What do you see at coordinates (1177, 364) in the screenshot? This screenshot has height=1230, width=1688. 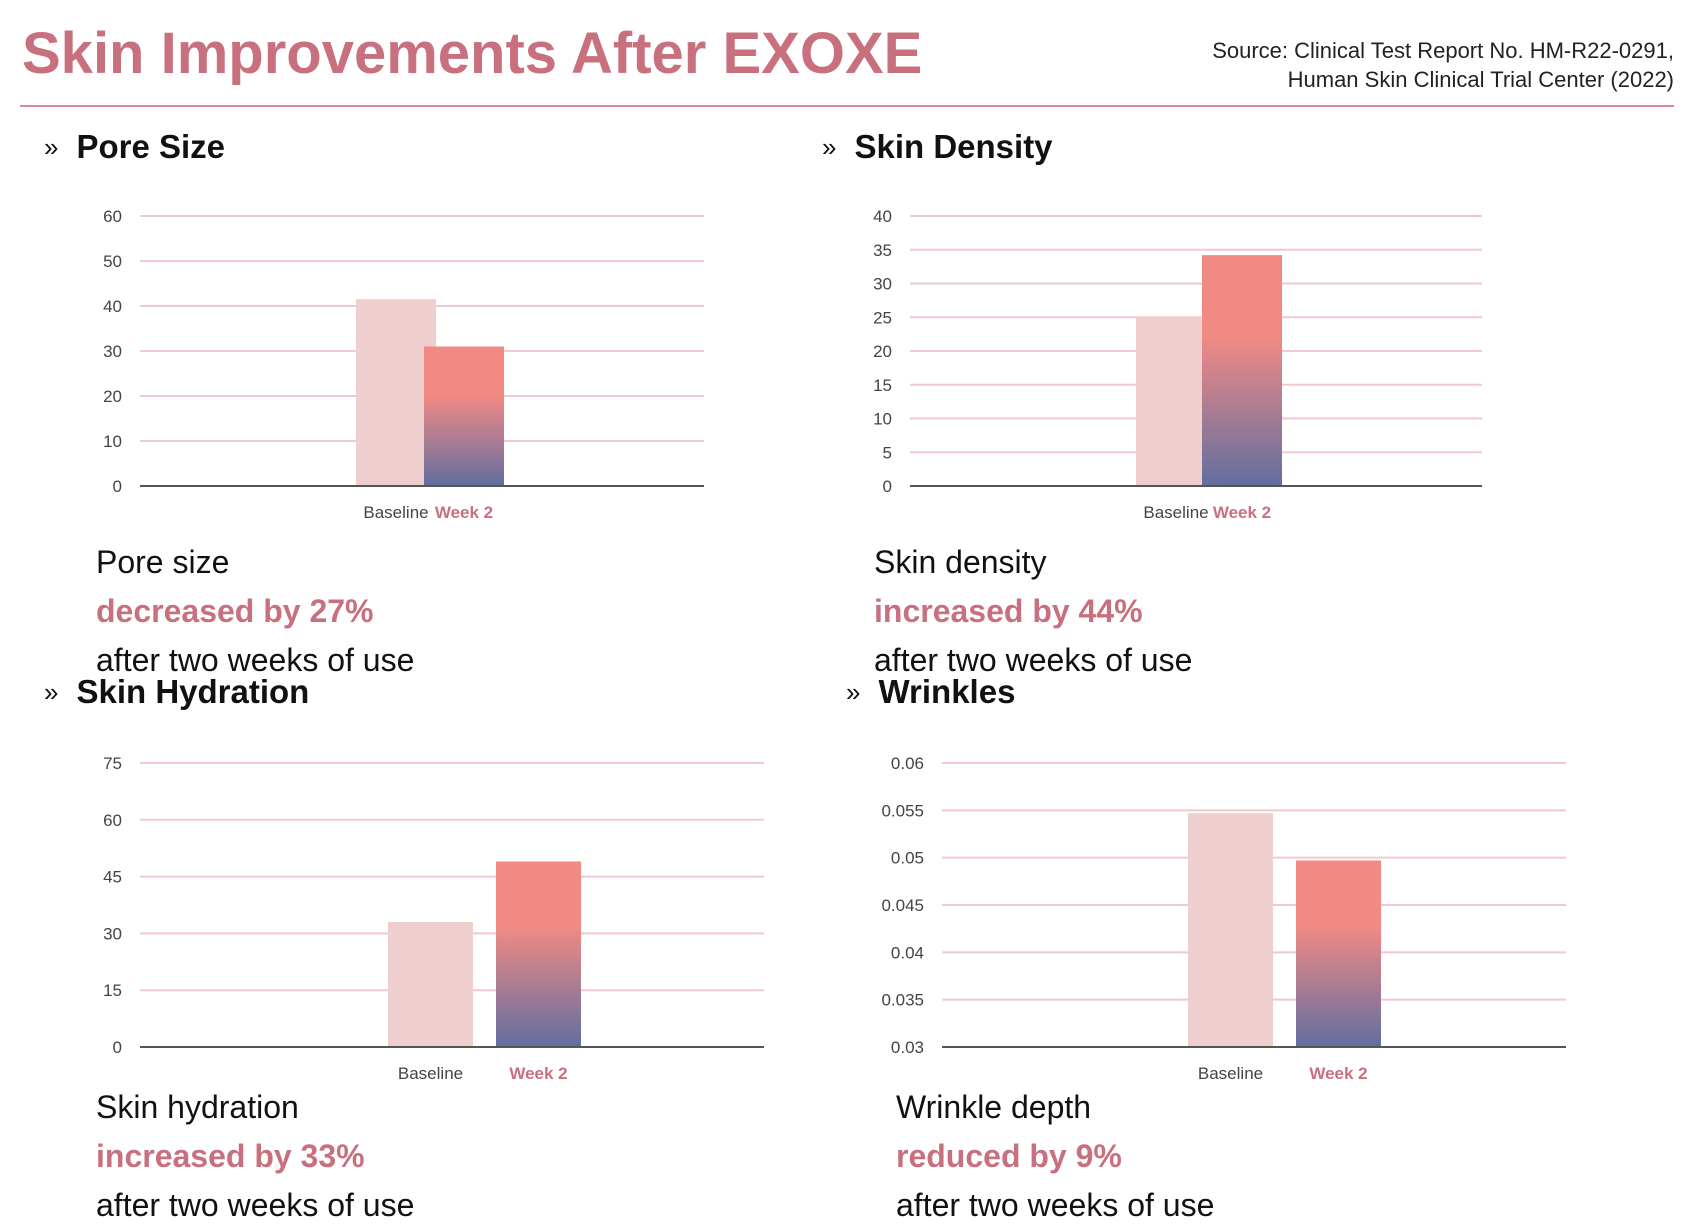 I see `chart-svg: 0 5 10 15 20 25 30 35 40 Baseline Week 2` at bounding box center [1177, 364].